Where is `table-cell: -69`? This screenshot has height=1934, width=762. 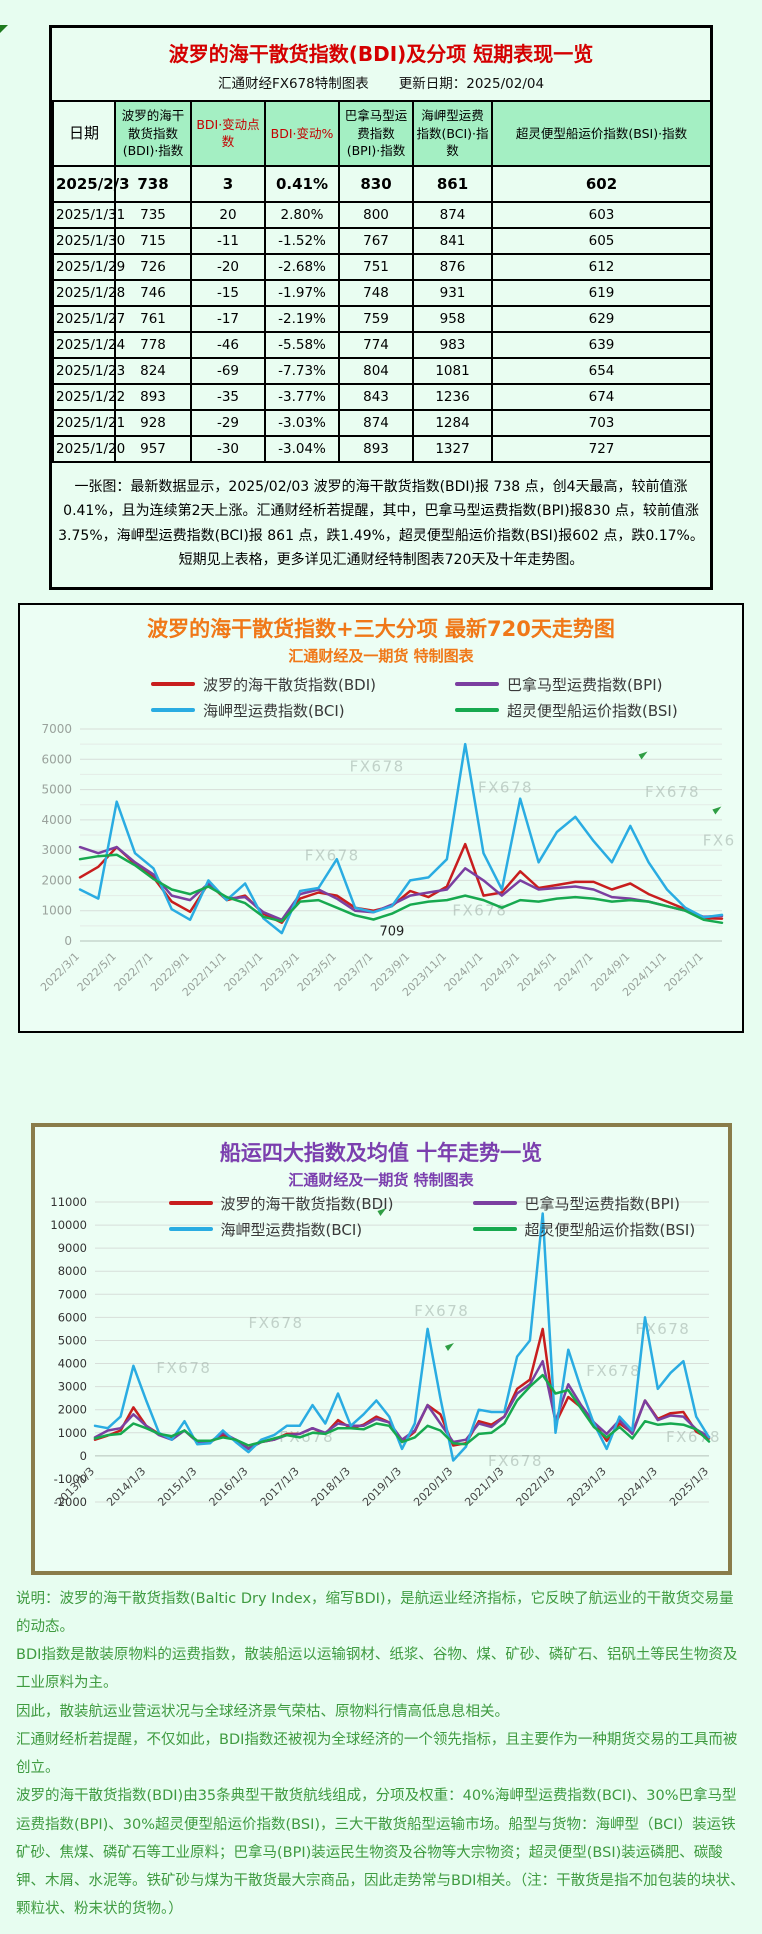
table-cell: -69 is located at coordinates (228, 370).